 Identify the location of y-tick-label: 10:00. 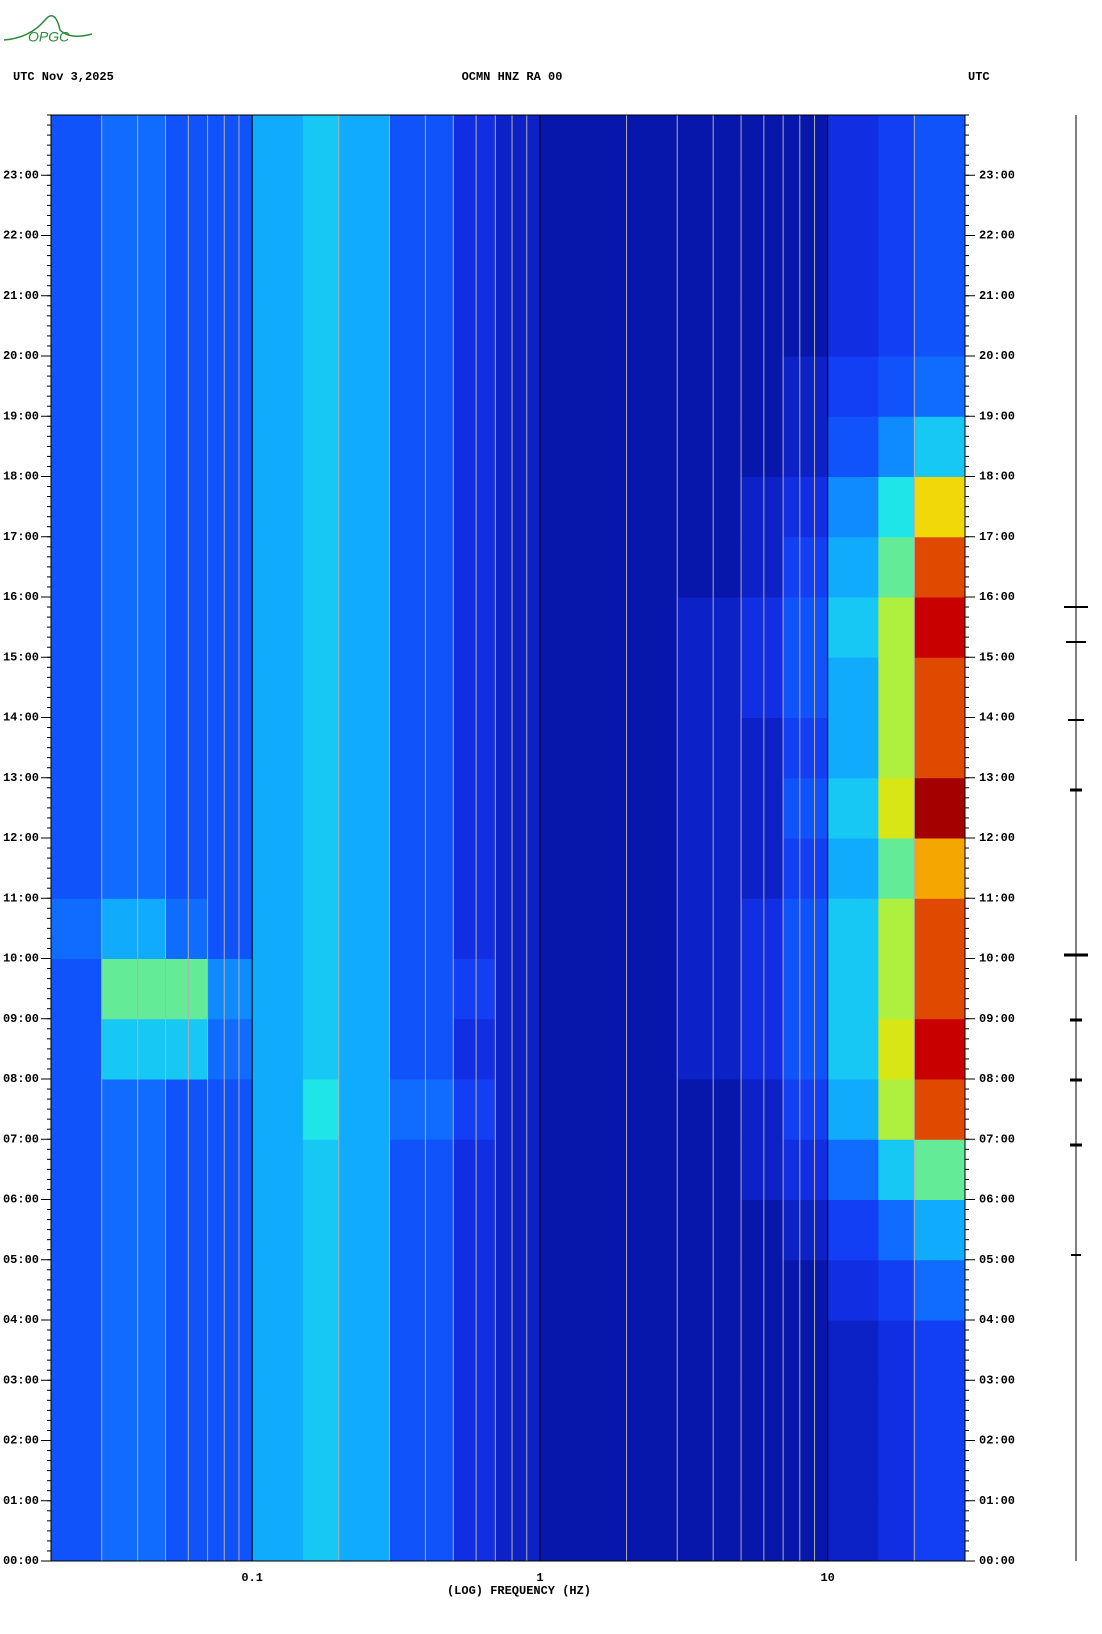
(21, 959).